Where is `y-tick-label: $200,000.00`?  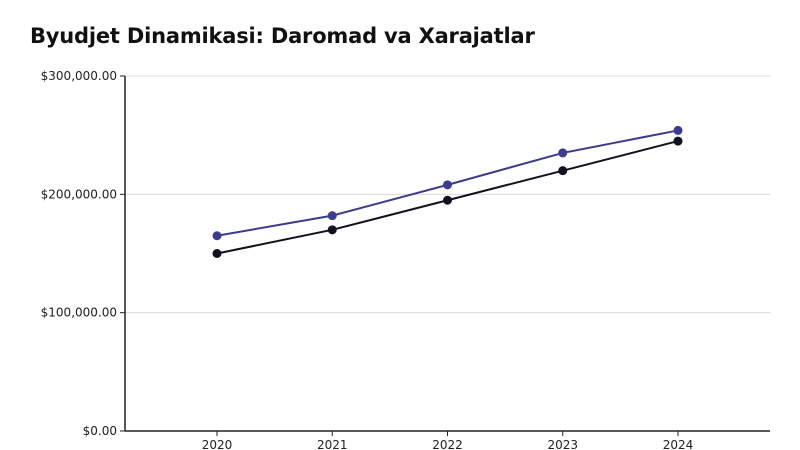
y-tick-label: $200,000.00 is located at coordinates (79, 194).